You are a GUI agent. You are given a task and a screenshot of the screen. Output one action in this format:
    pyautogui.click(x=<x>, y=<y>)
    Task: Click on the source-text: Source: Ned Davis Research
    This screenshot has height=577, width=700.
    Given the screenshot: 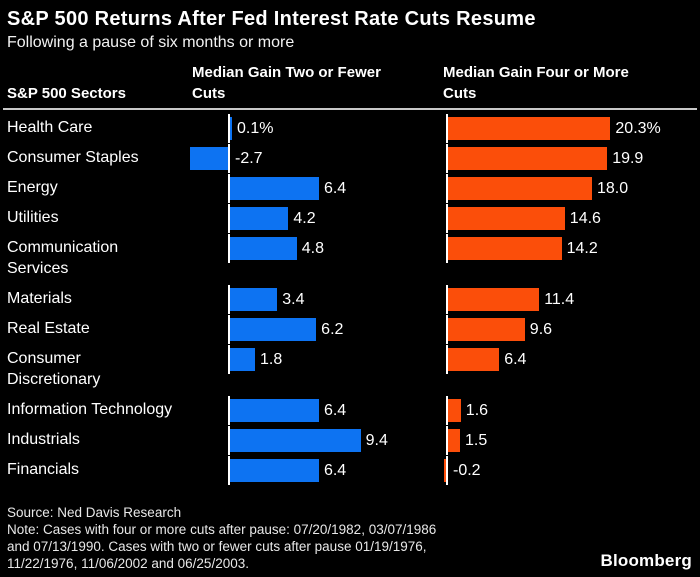 What is the action you would take?
    pyautogui.click(x=94, y=512)
    